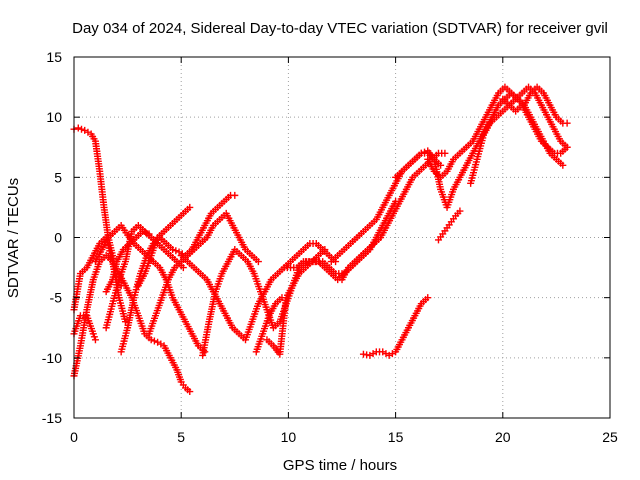 This screenshot has width=640, height=480. Describe the element at coordinates (396, 437) in the screenshot. I see `x-tick-label: 15` at that location.